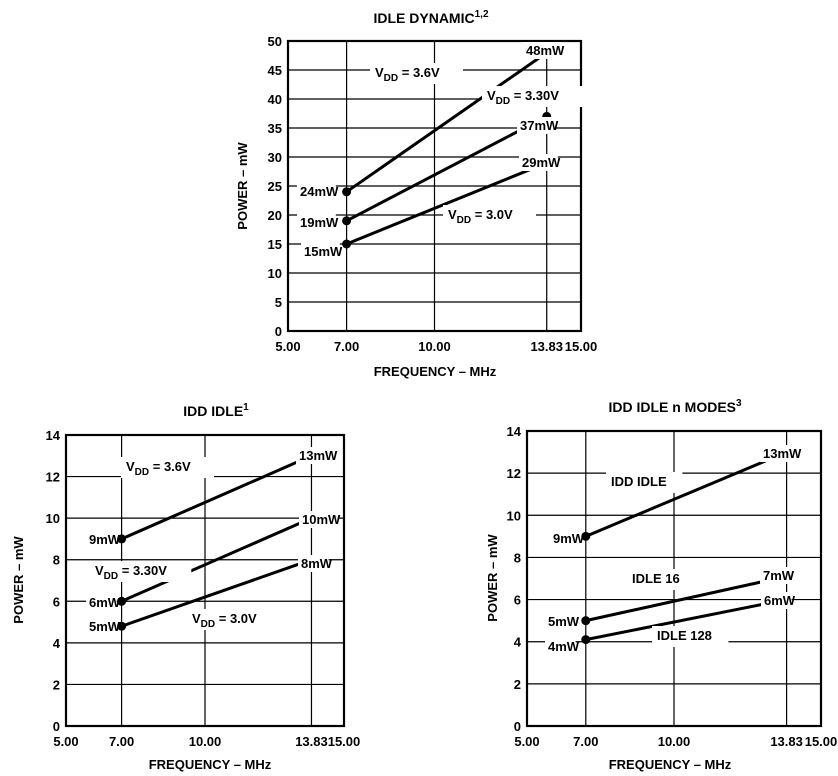  Describe the element at coordinates (564, 621) in the screenshot. I see `data-label: 5mW` at that location.